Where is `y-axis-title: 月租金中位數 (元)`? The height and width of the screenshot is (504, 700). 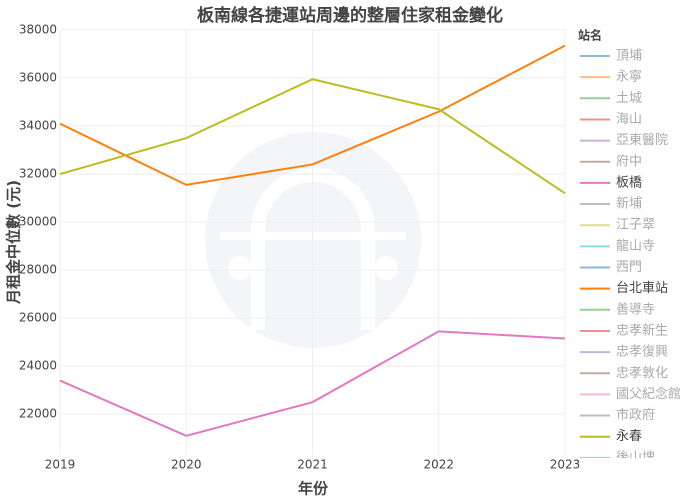 y-axis-title: 月租金中位數 (元) is located at coordinates (14, 242).